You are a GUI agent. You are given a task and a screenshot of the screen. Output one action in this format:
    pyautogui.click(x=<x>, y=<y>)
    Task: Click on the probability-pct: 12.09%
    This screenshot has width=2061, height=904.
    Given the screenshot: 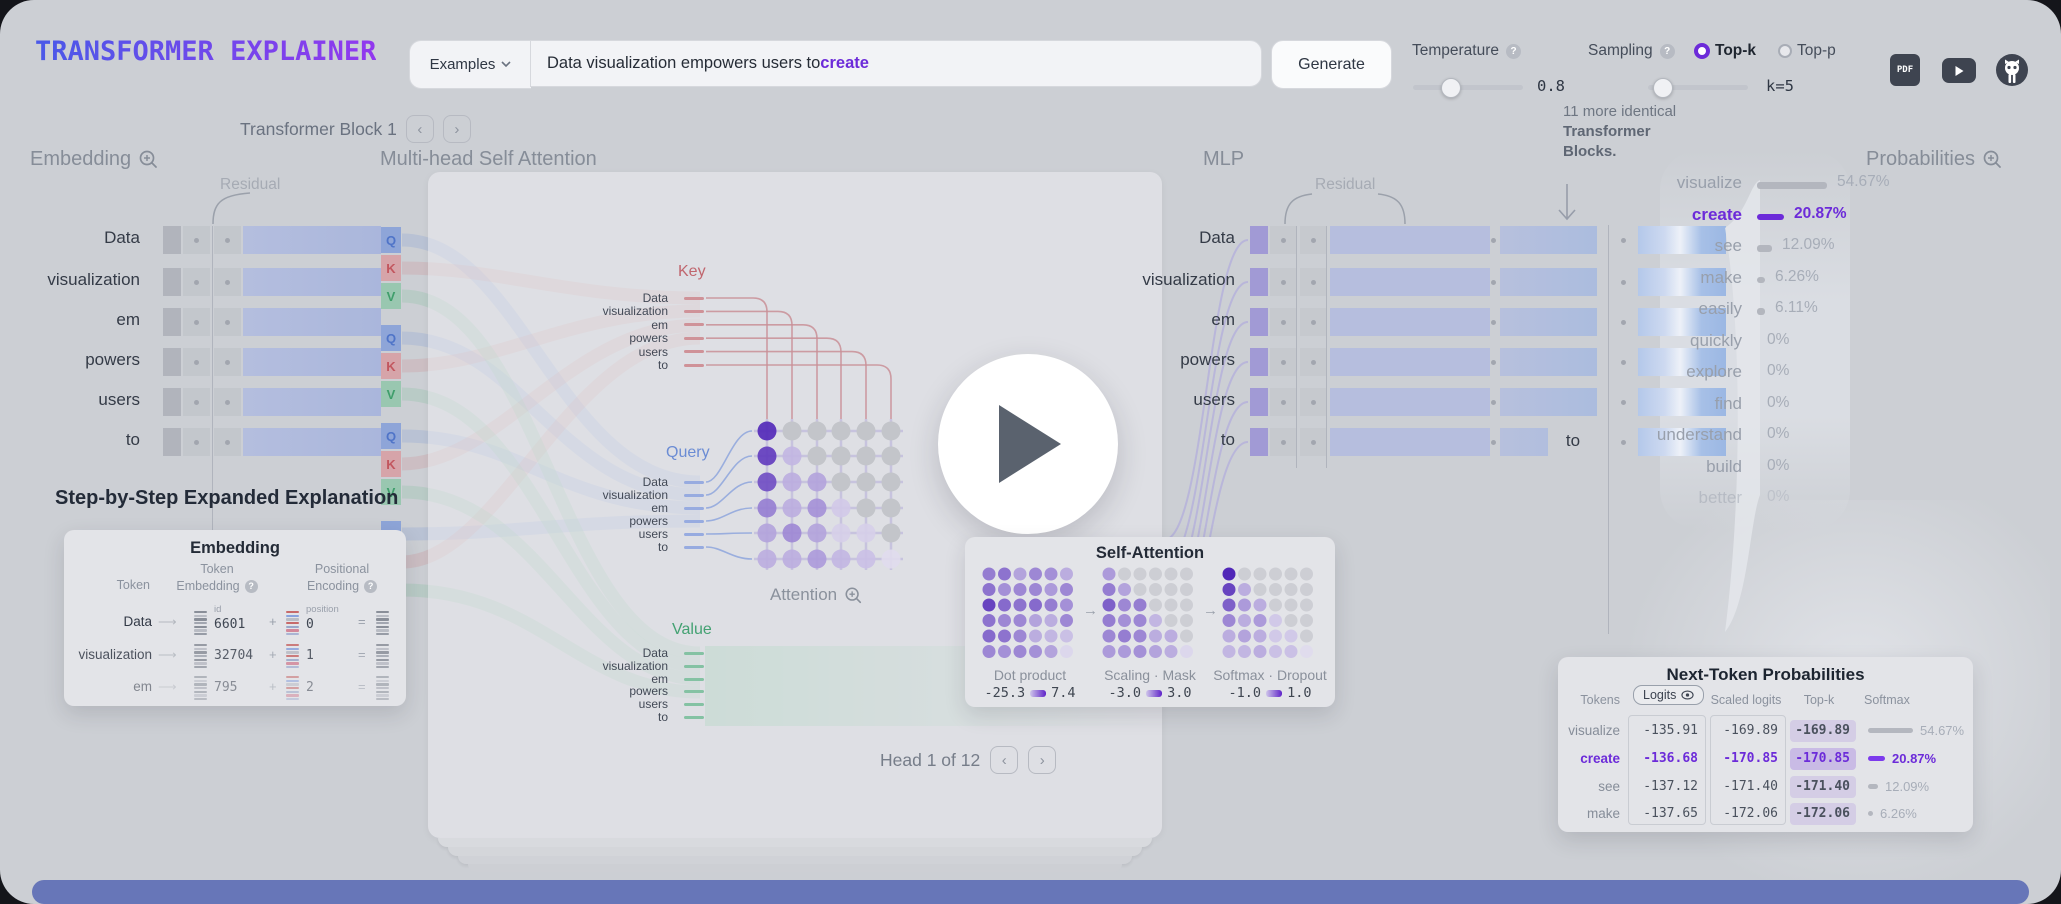 What is the action you would take?
    pyautogui.click(x=1808, y=244)
    